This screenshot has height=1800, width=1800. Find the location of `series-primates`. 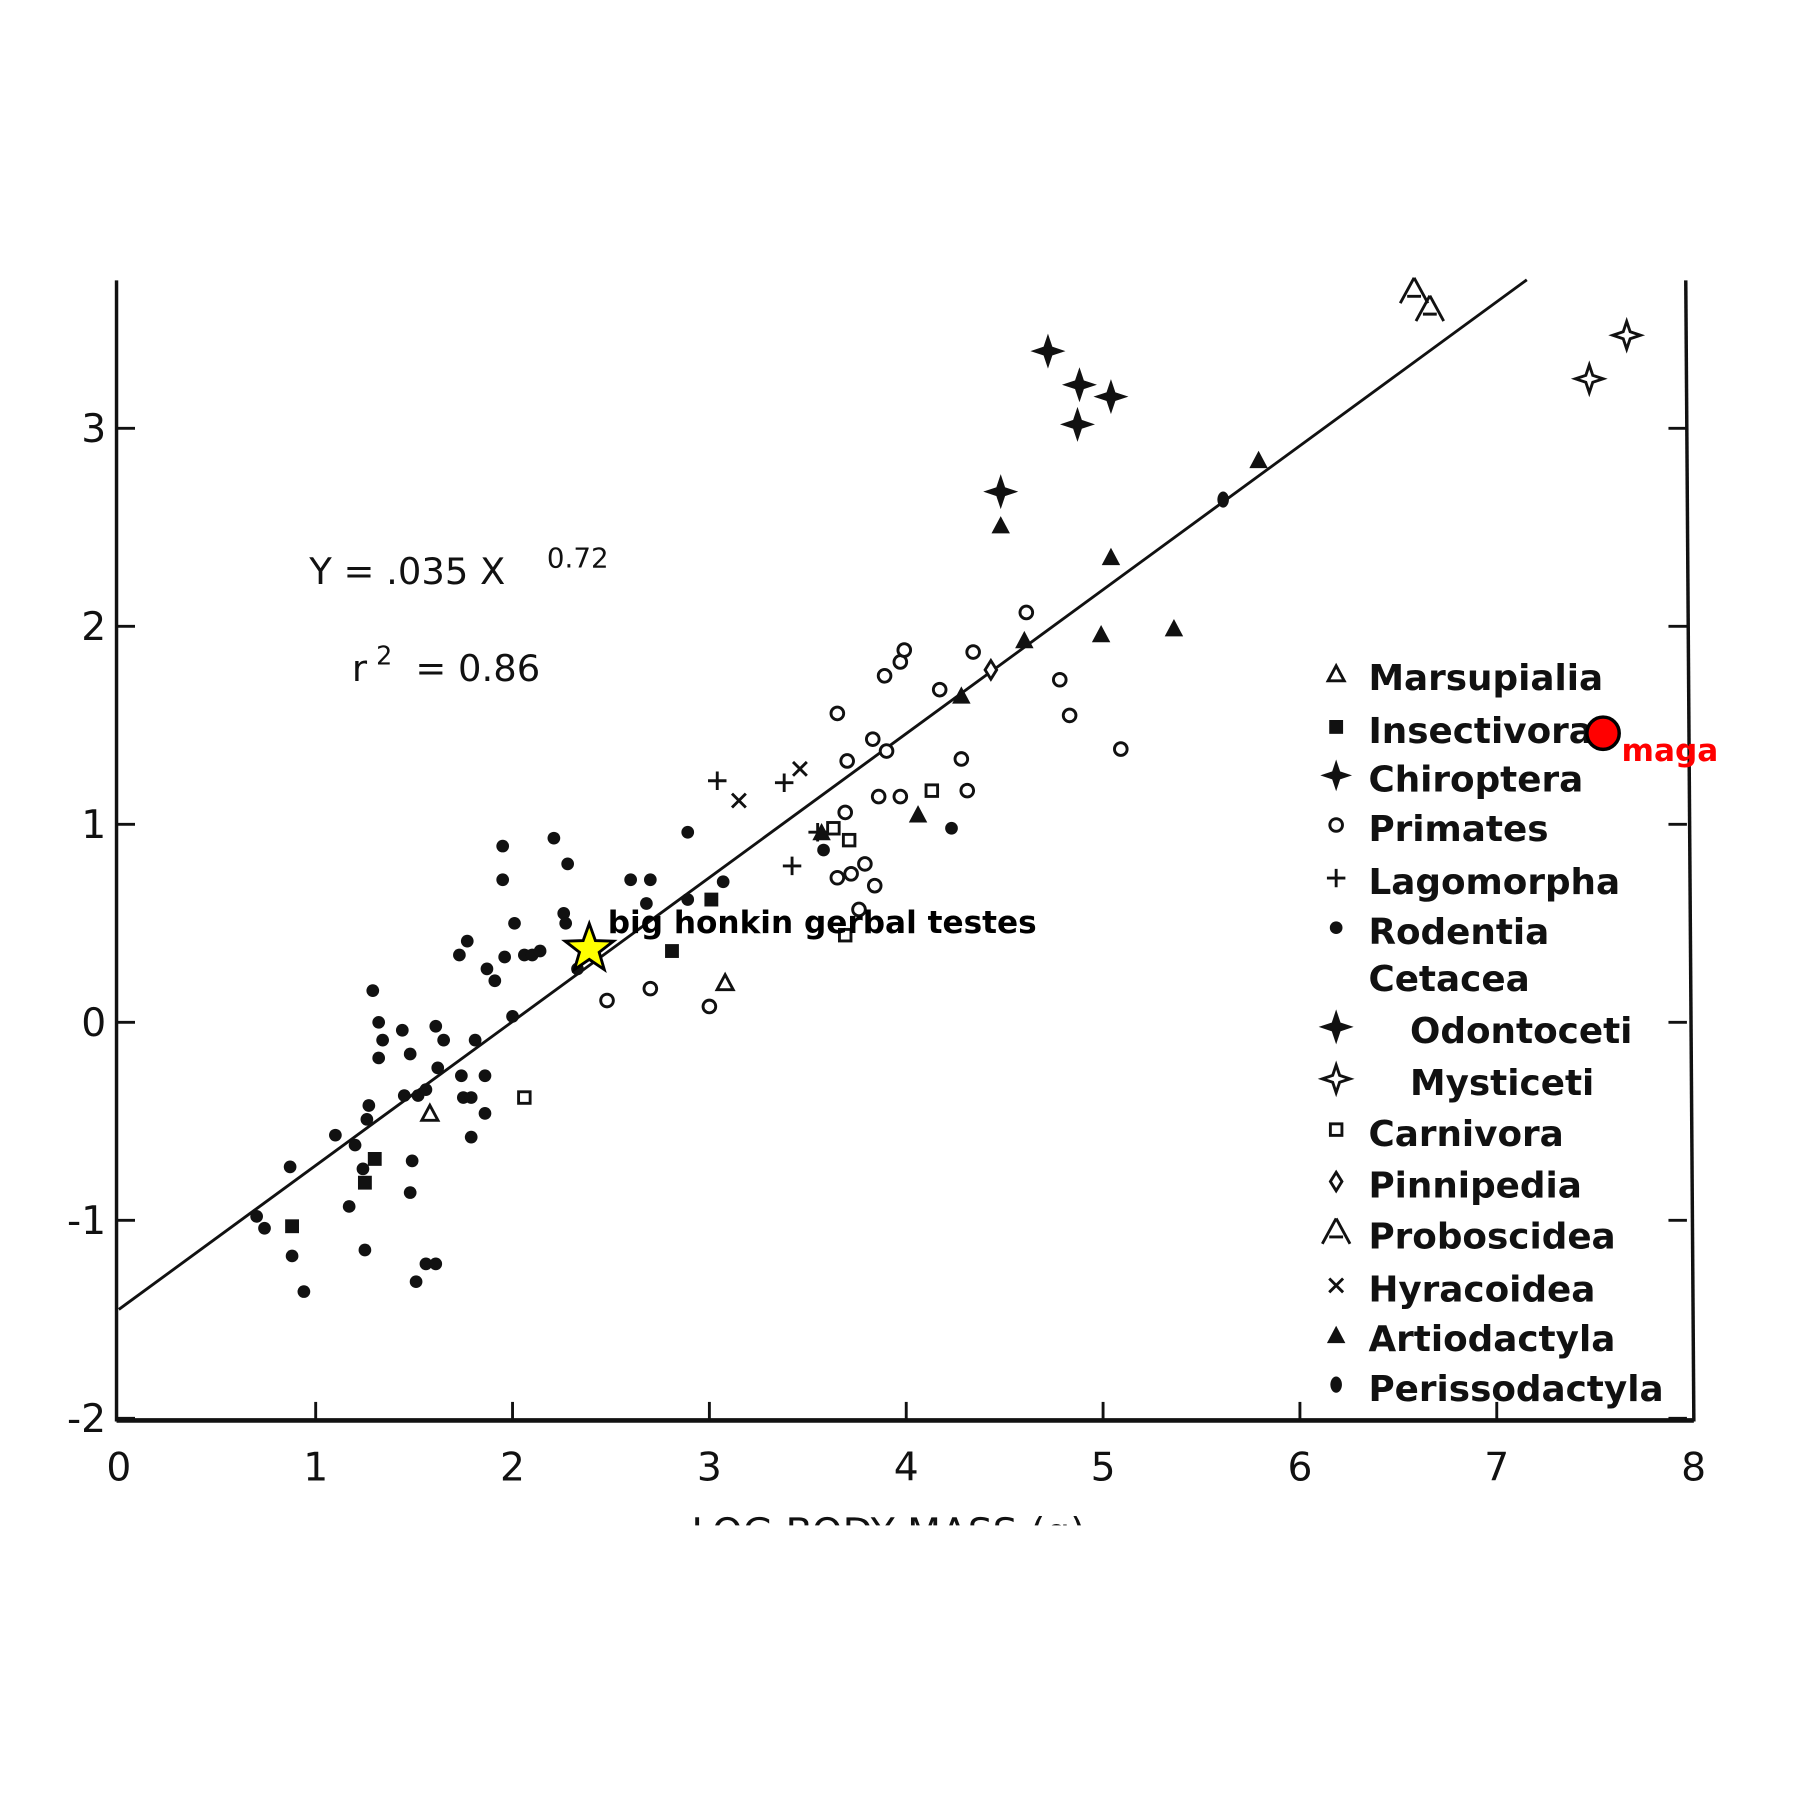

series-primates is located at coordinates (864, 809).